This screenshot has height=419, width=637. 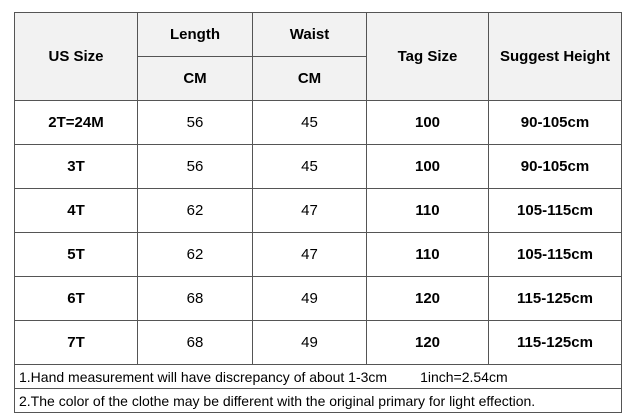 I want to click on header-cell: Tag Size, so click(x=427, y=56).